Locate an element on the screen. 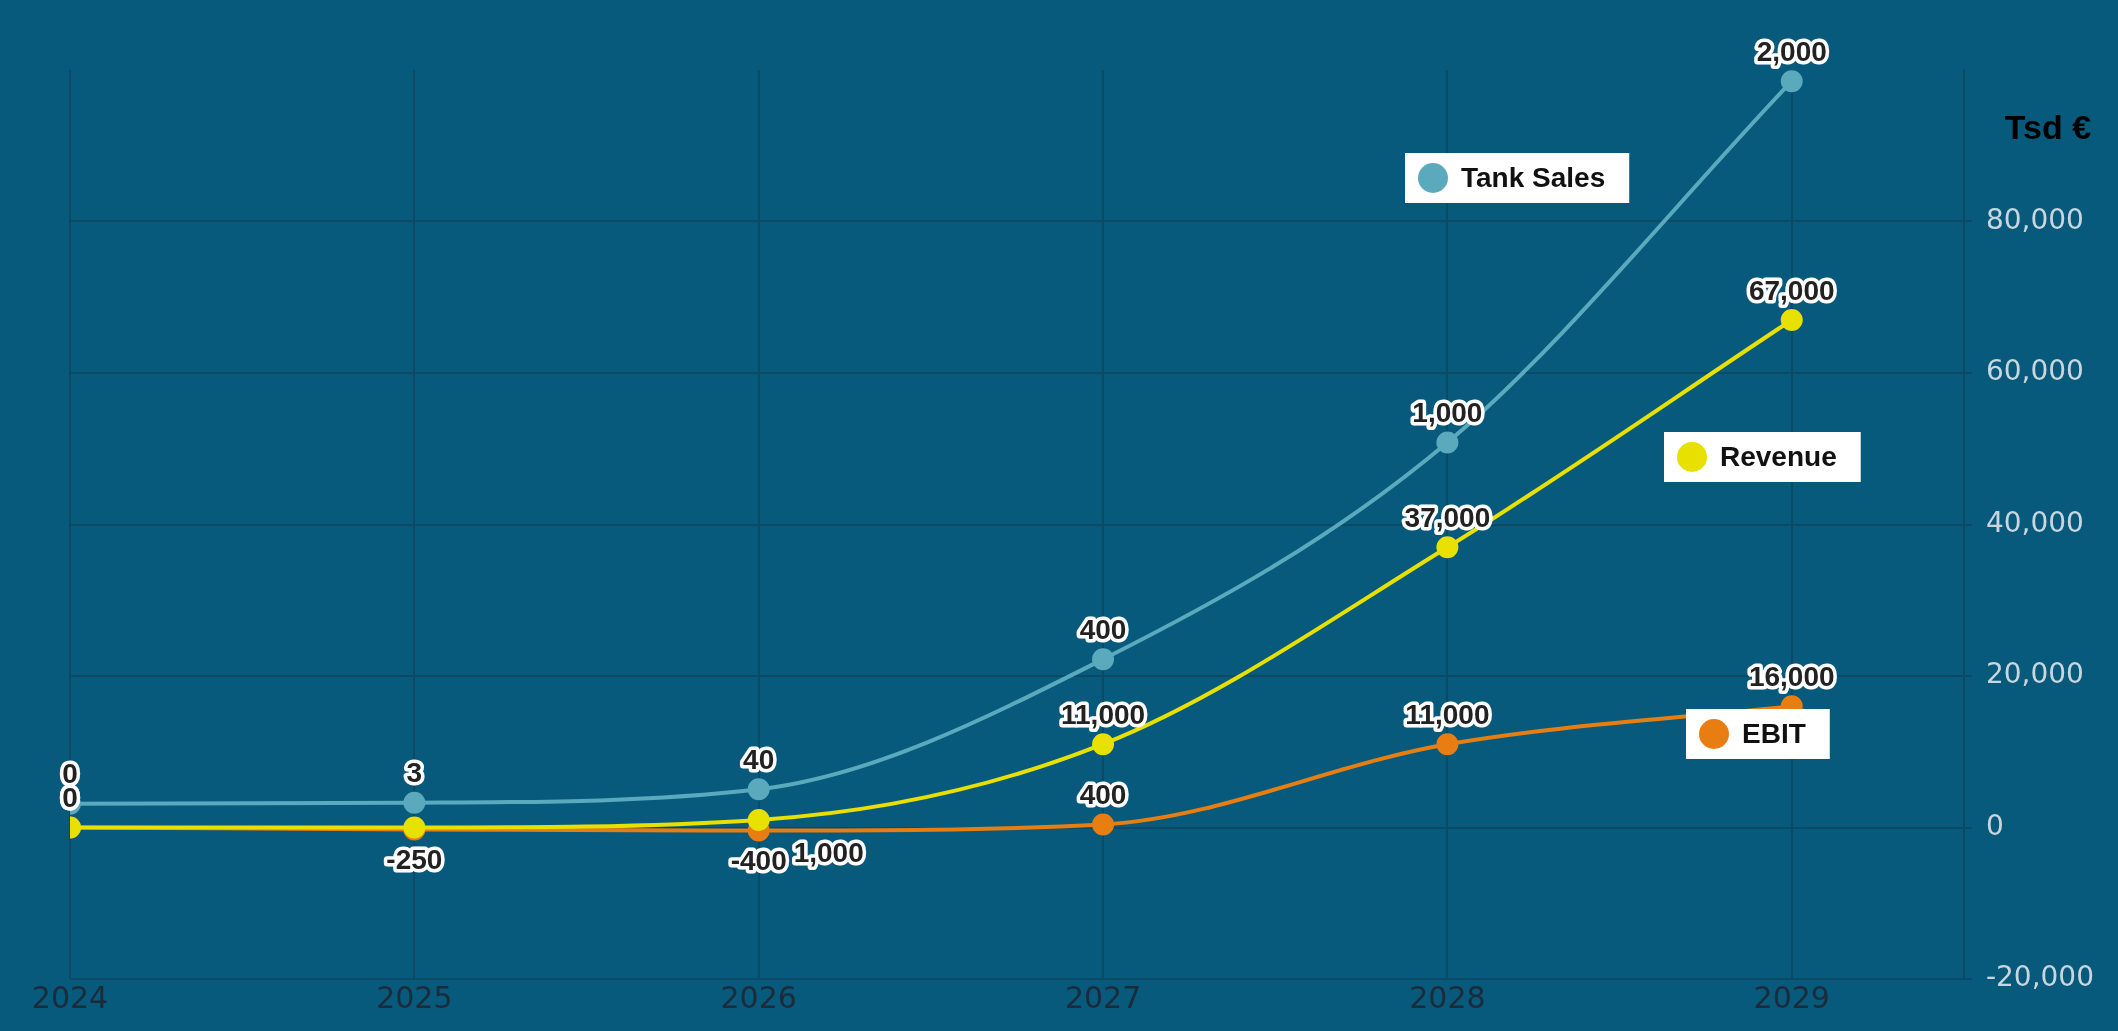  y-tick-label: 60,000 is located at coordinates (2034, 371).